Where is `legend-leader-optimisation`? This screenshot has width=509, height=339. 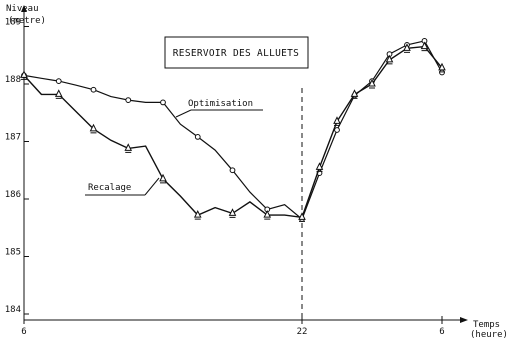
legend-leader-optimisation is located at coordinates (183, 113).